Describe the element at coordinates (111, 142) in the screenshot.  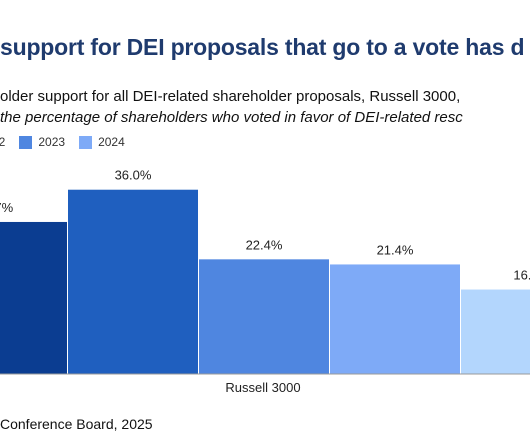
I see `legend-label-2024: 2024` at that location.